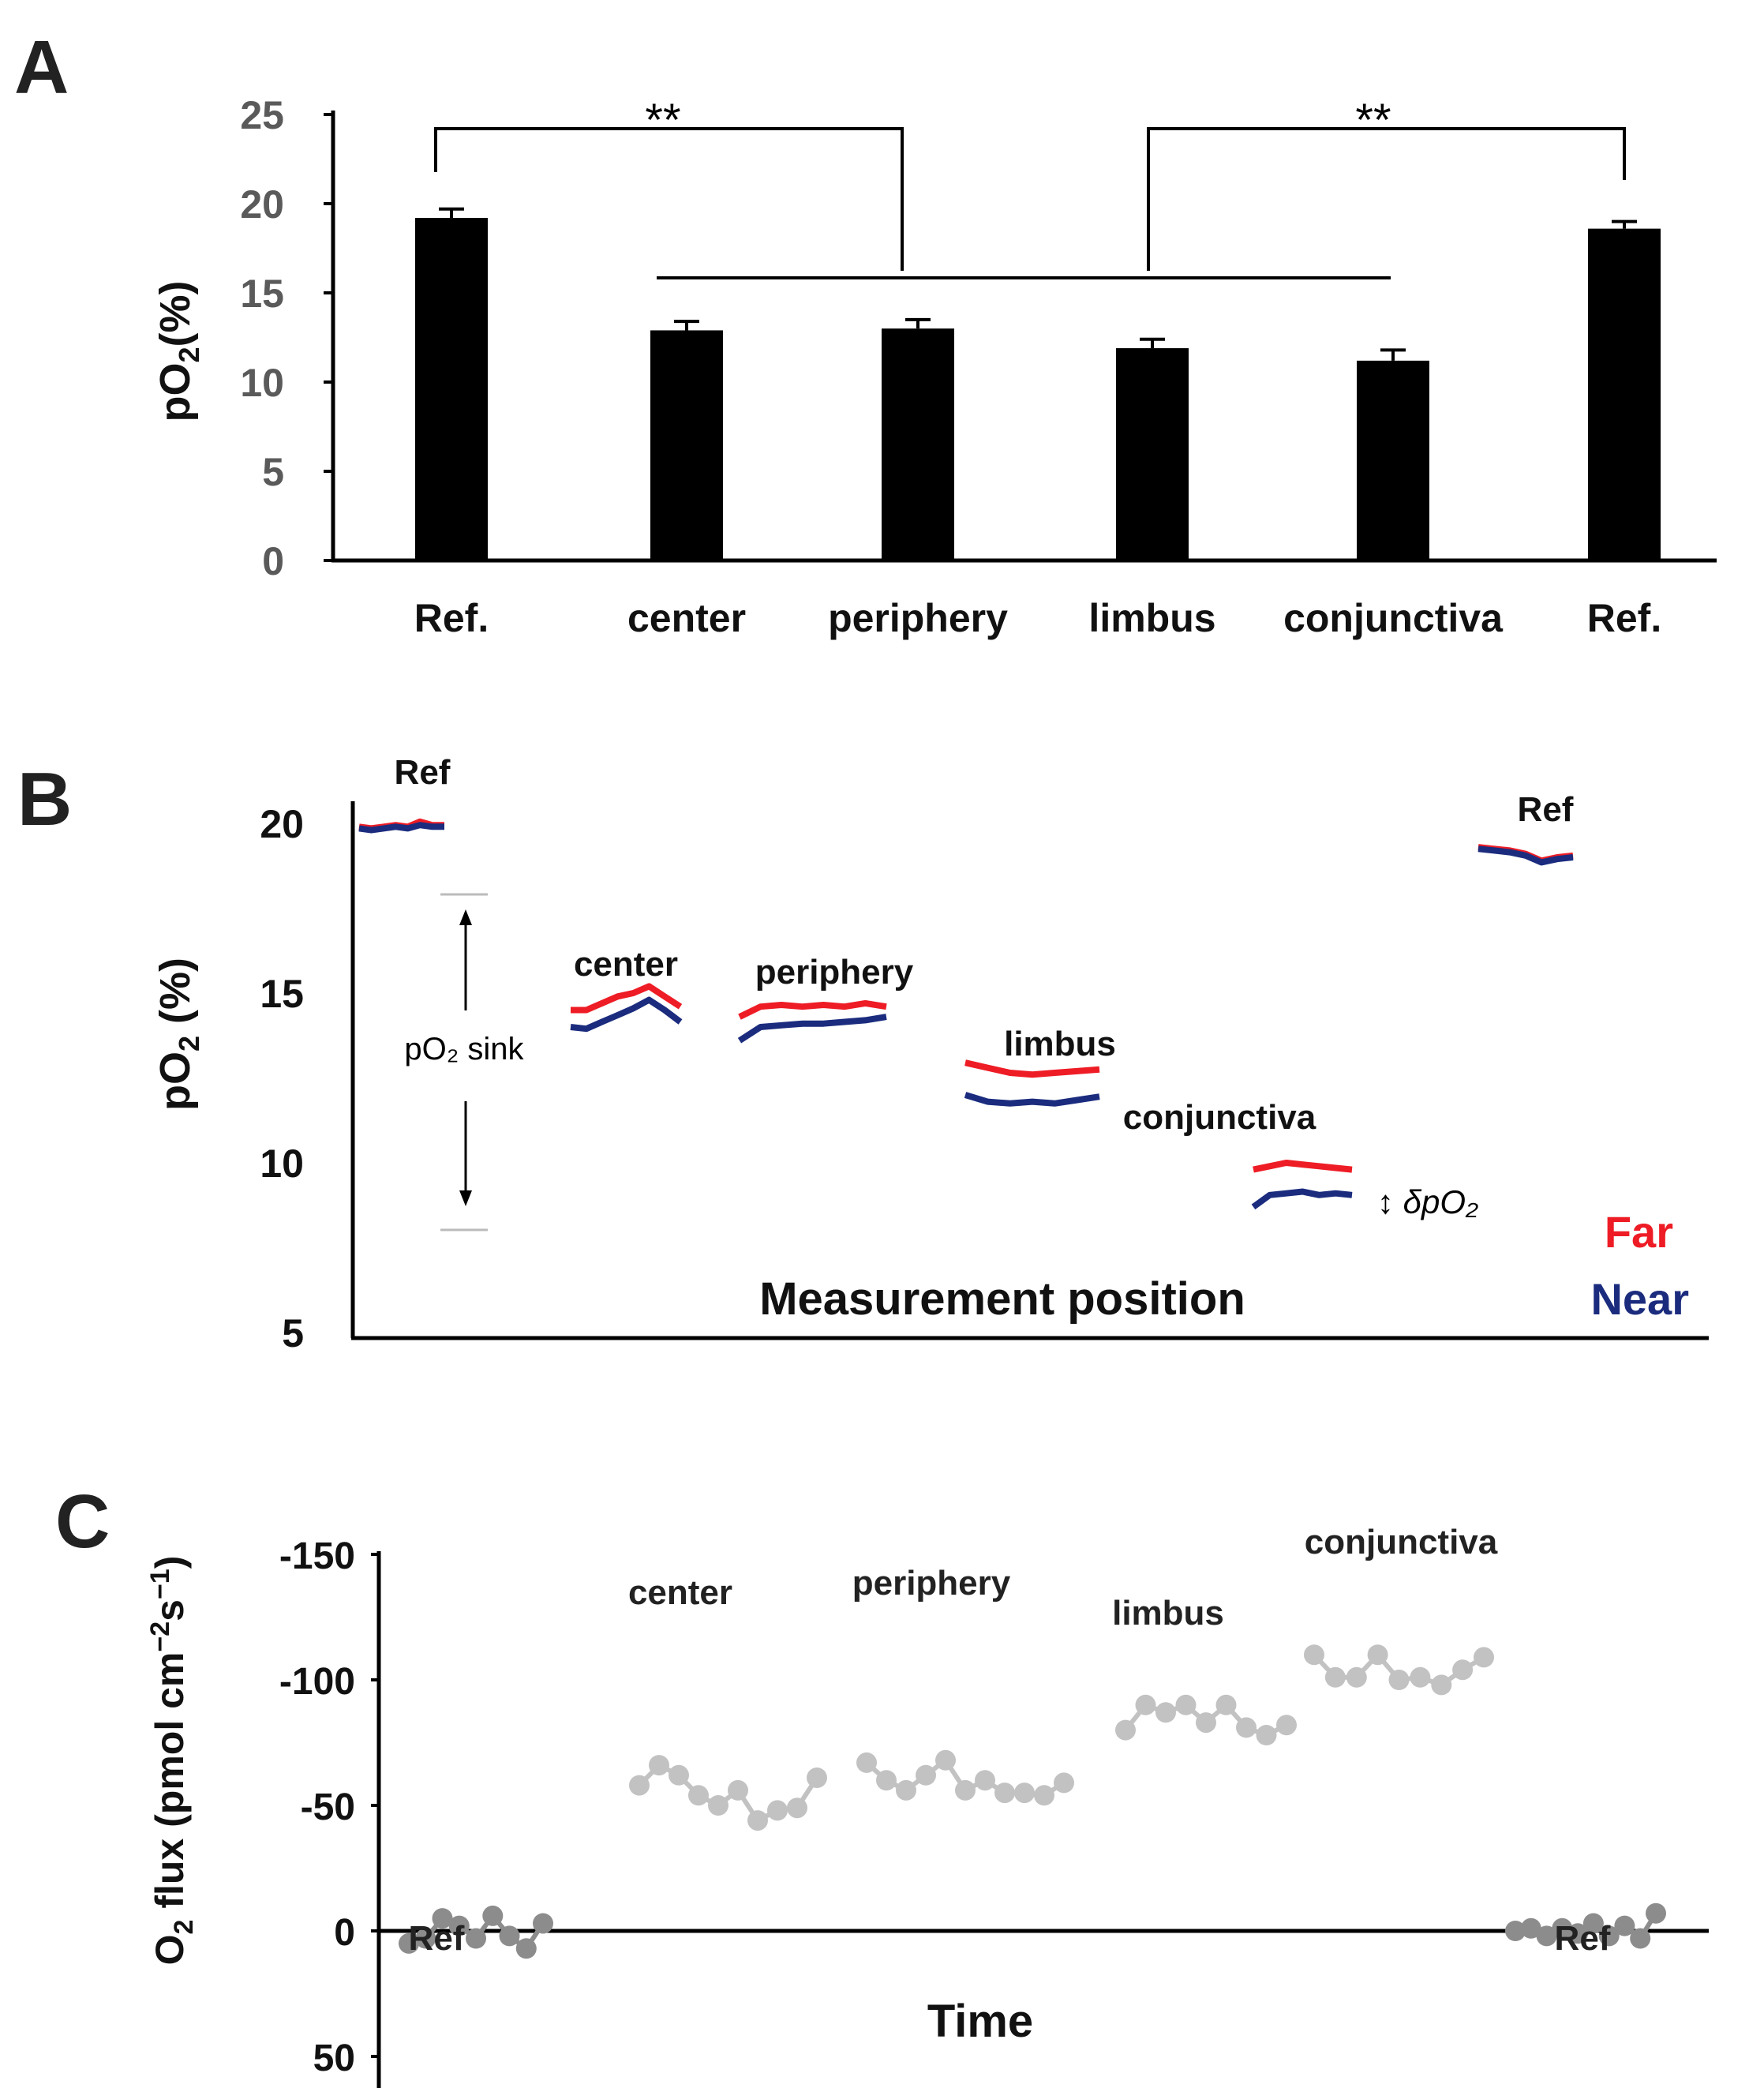 Image resolution: width=1764 pixels, height=2088 pixels. Describe the element at coordinates (189, 1043) in the screenshot. I see `panel-b-ylabel-sub: 2` at that location.